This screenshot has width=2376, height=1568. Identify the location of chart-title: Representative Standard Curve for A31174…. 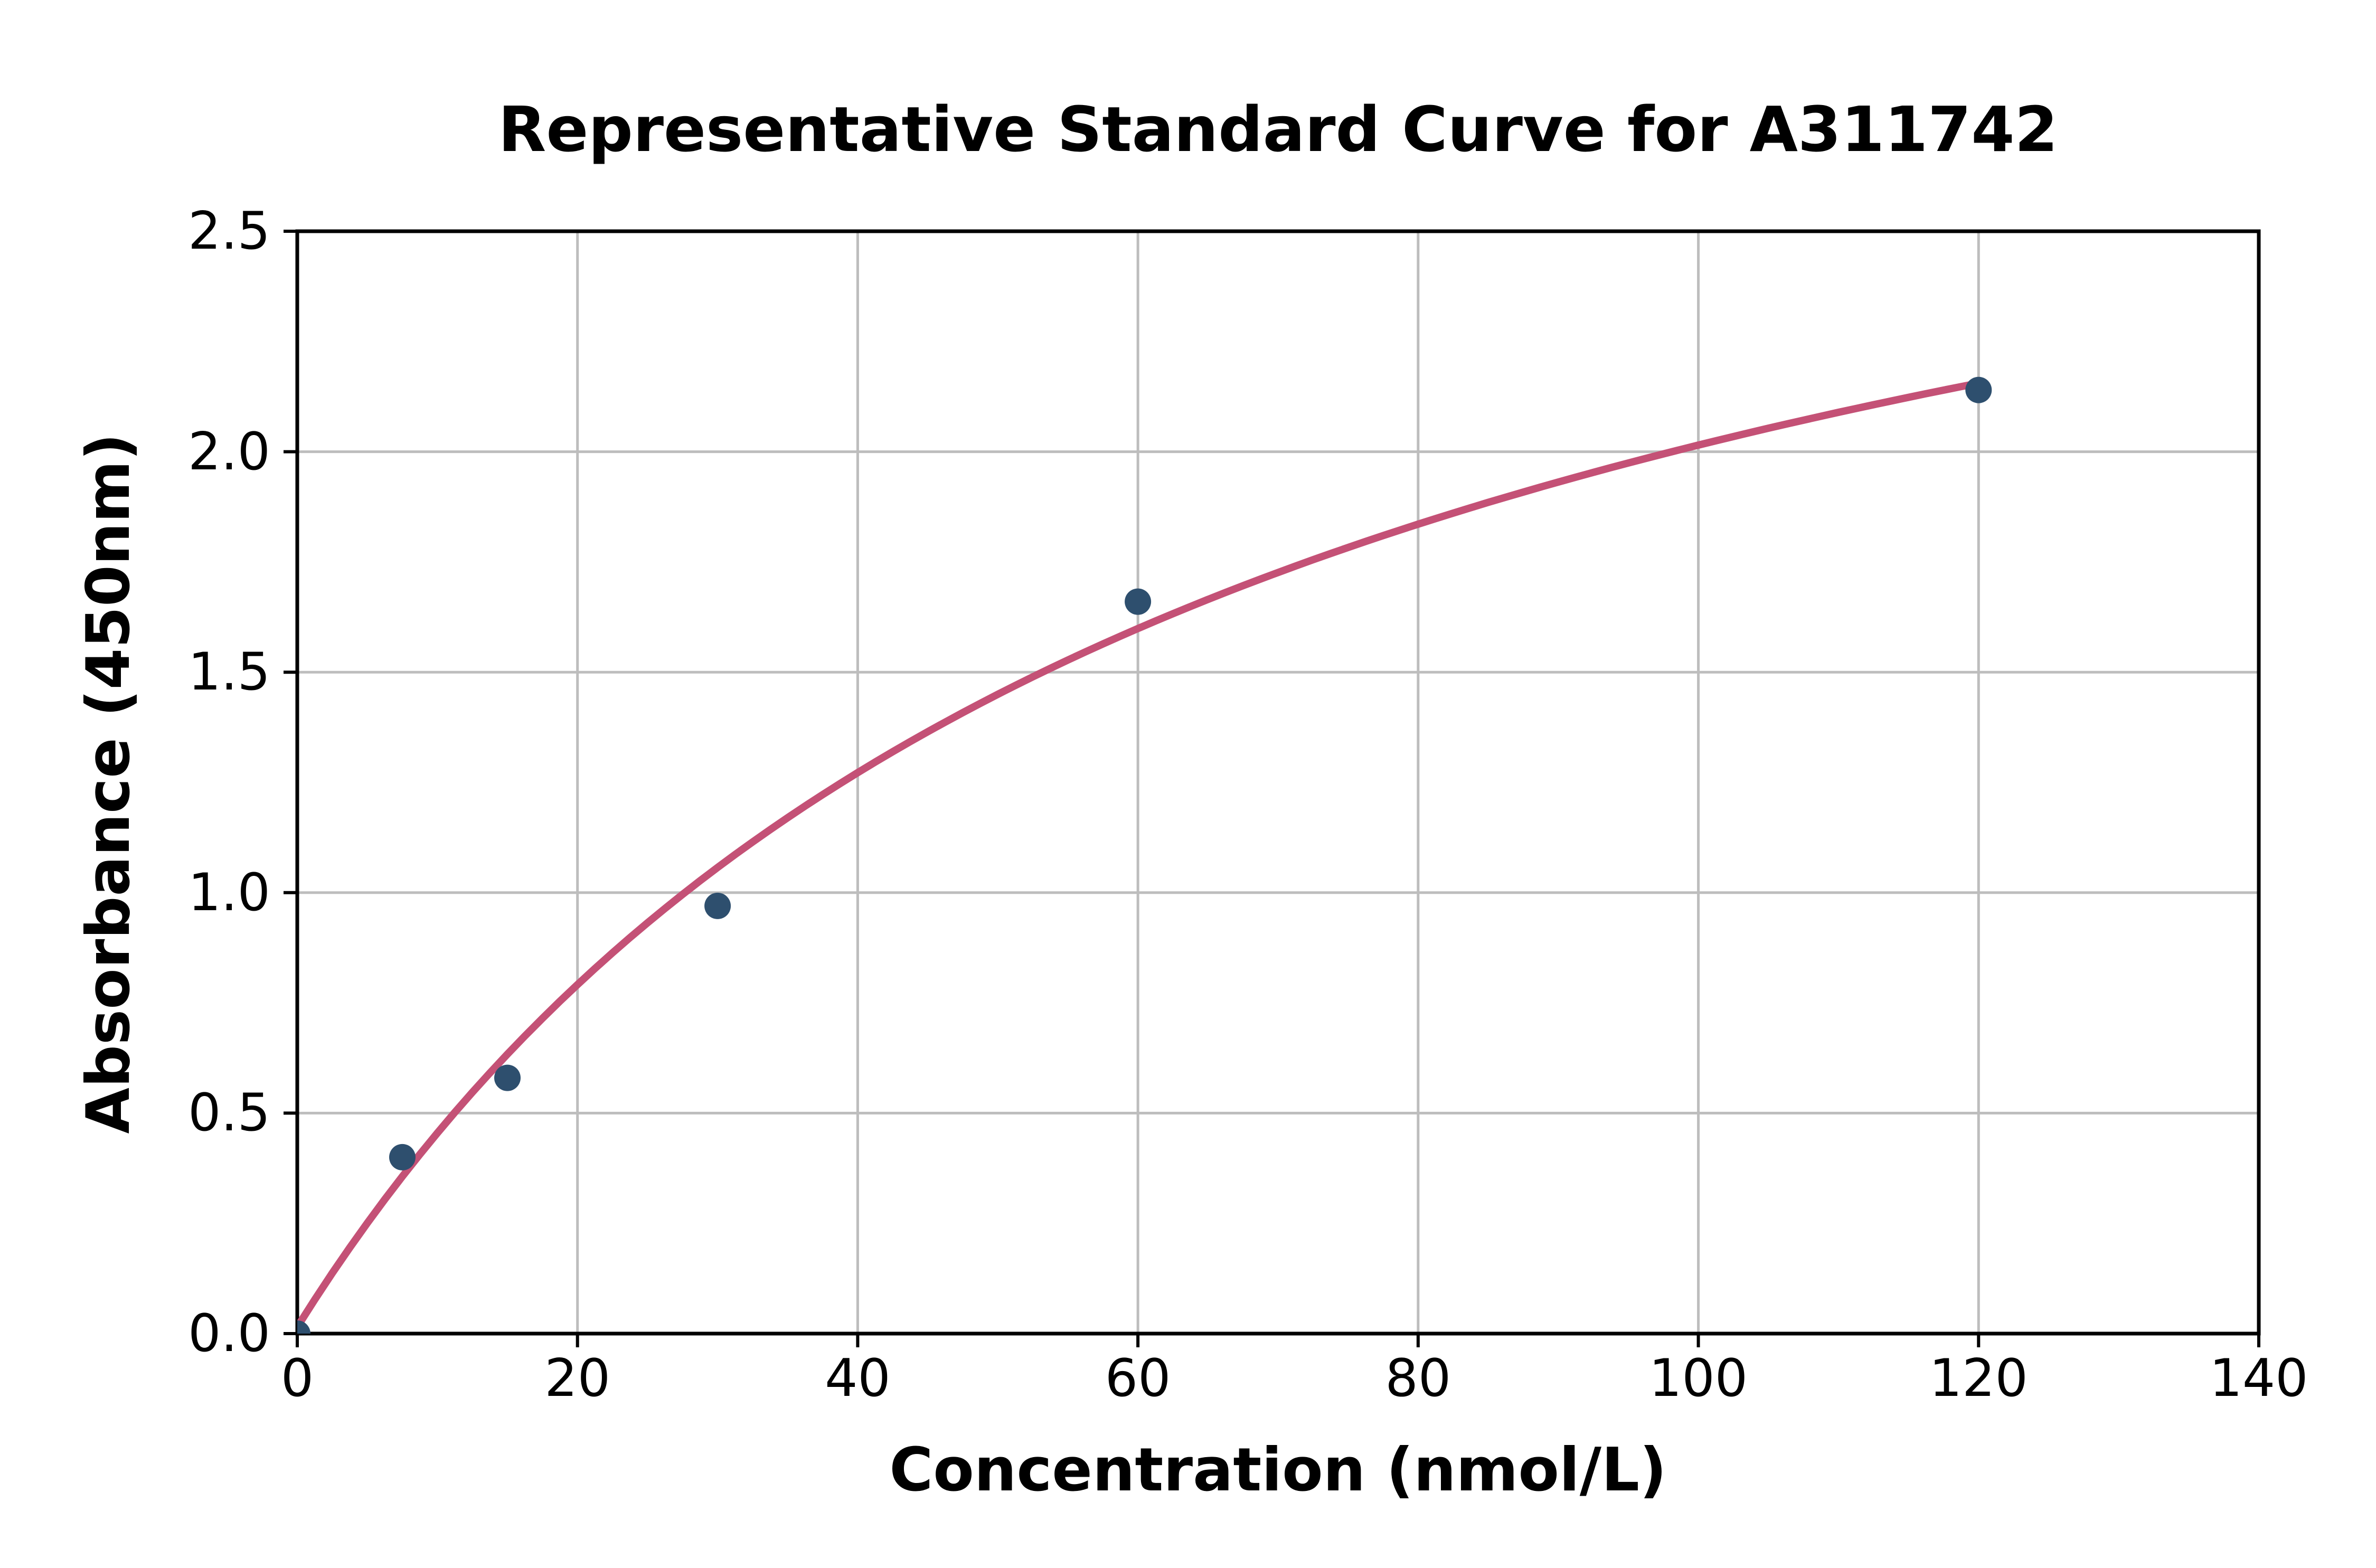
(1278, 129).